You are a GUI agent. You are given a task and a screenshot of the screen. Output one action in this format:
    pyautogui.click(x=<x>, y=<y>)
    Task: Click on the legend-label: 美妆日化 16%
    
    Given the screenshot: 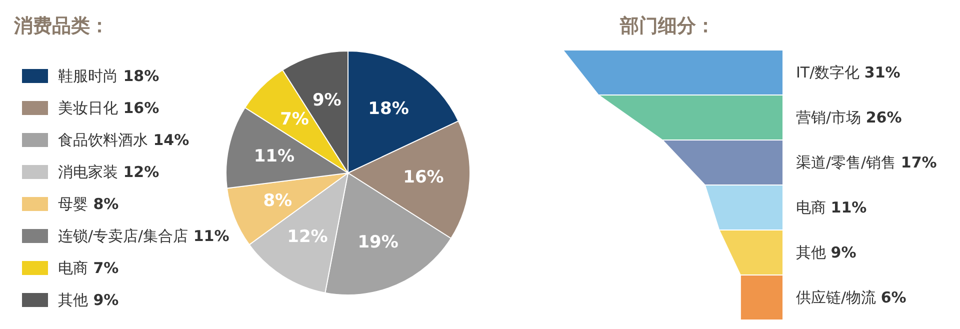 What is the action you would take?
    pyautogui.click(x=109, y=108)
    